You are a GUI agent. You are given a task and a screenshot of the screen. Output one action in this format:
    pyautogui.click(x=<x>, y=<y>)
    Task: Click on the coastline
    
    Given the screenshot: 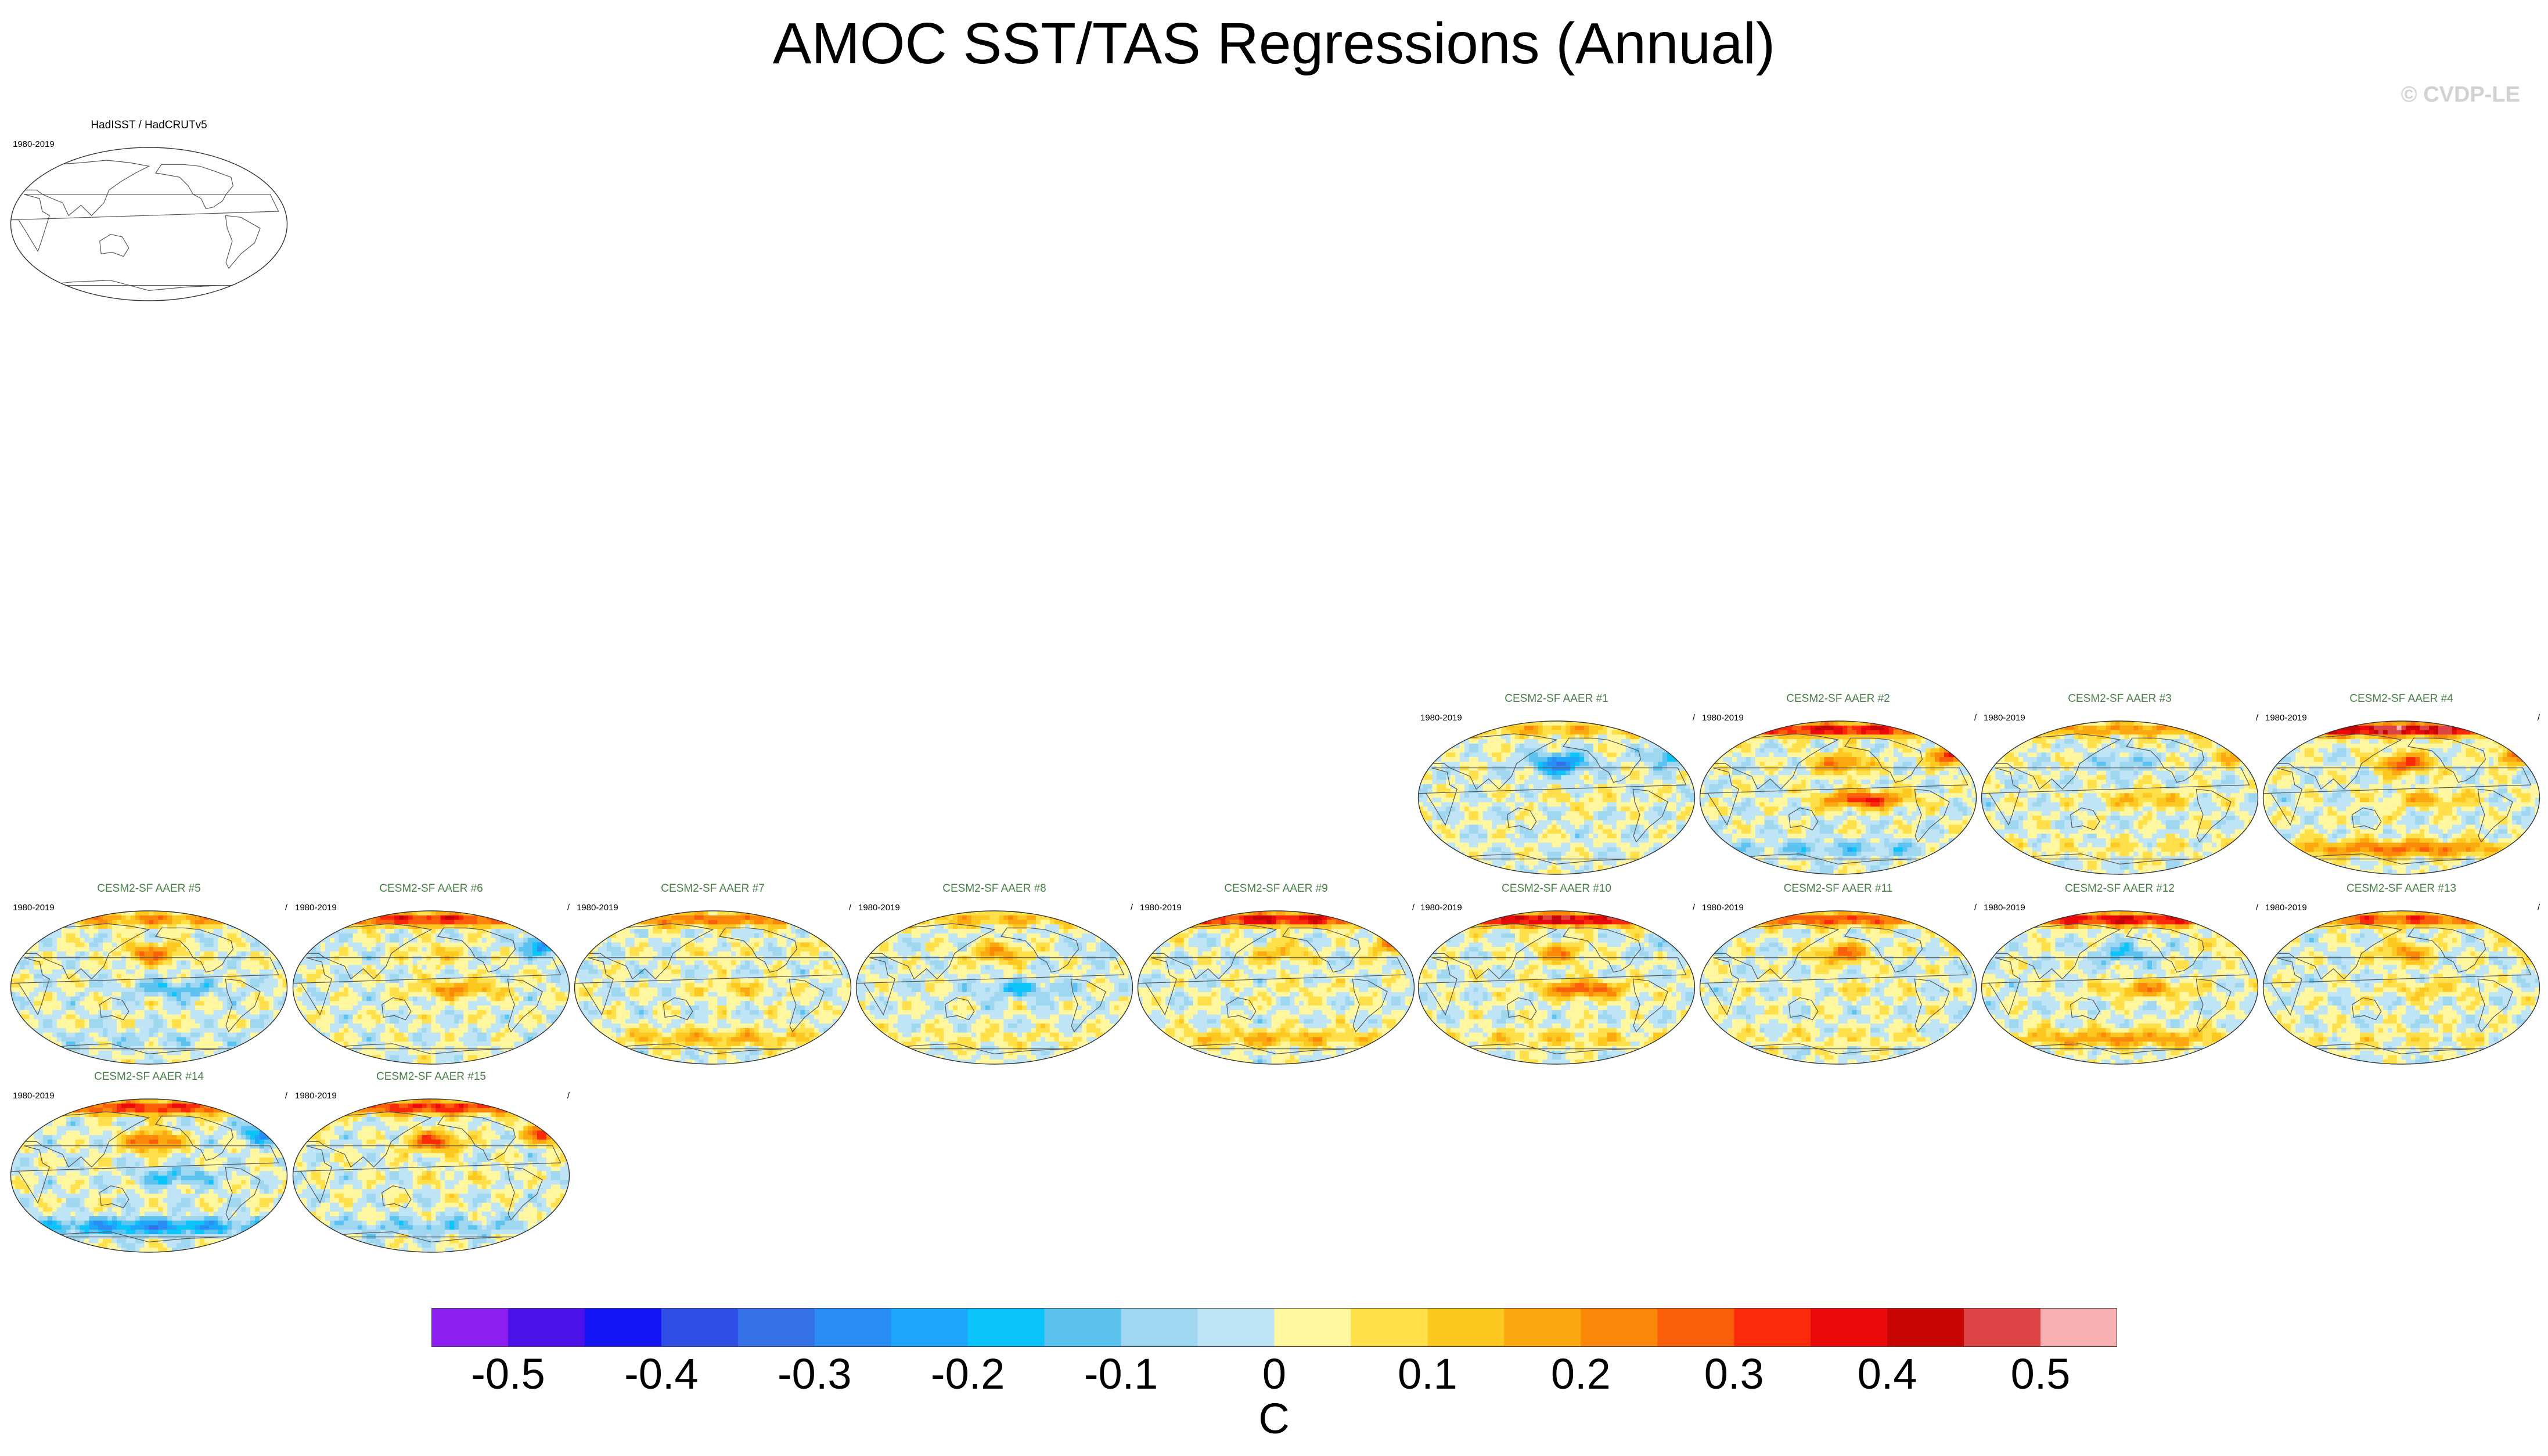 What is the action you would take?
    pyautogui.click(x=1602, y=760)
    